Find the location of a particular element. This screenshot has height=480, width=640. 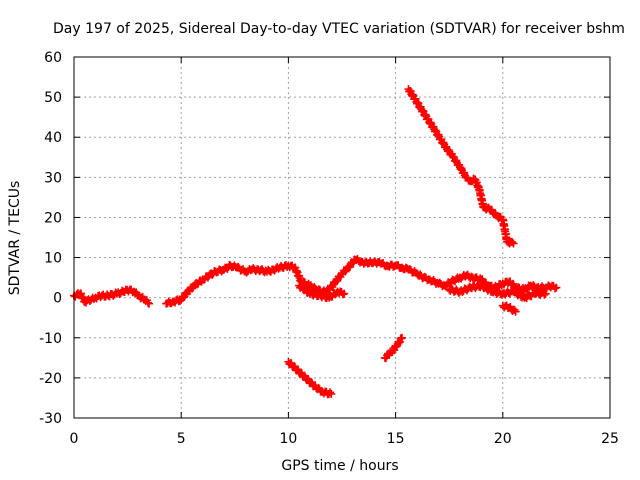

x-tick-label: 0 is located at coordinates (74, 439).